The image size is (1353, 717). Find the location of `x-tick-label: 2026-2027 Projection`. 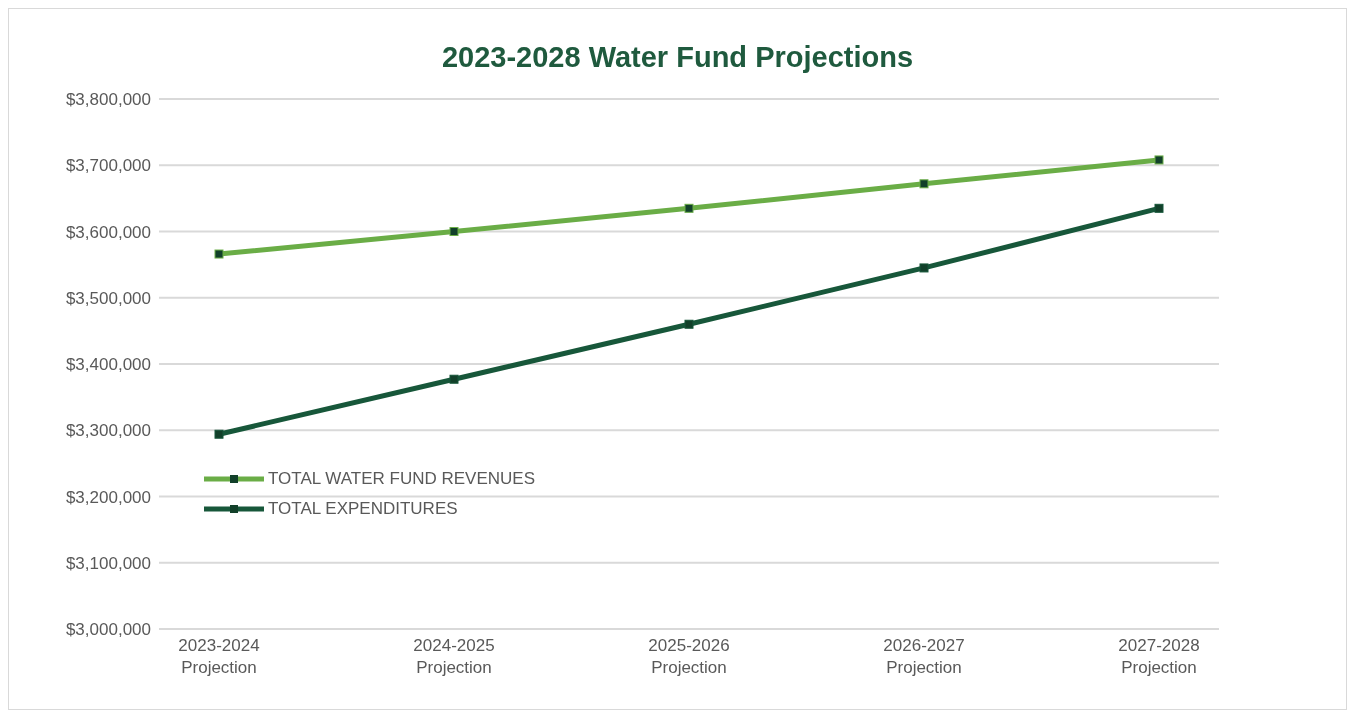

x-tick-label: 2026-2027 Projection is located at coordinates (924, 656).